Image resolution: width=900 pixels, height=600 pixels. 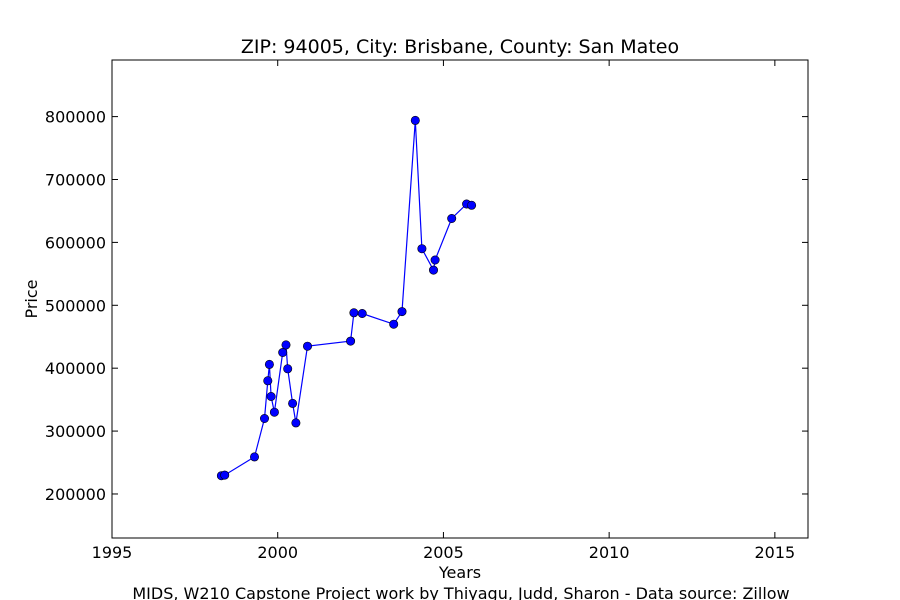 What do you see at coordinates (459, 572) in the screenshot?
I see `x-axis-label: Years` at bounding box center [459, 572].